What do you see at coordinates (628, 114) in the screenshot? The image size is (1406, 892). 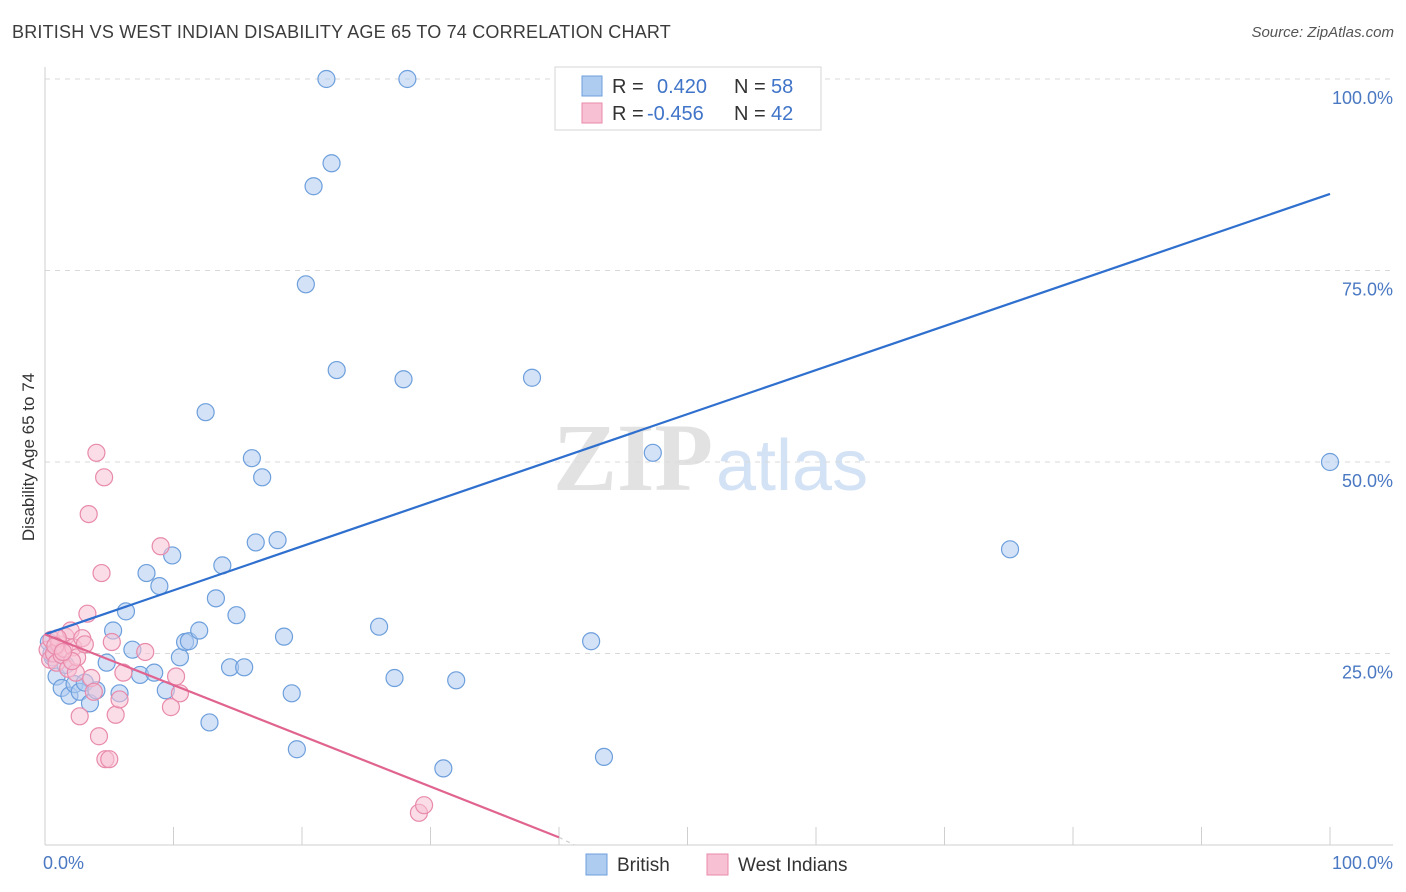 I see `legend-r-label-2: R =` at bounding box center [628, 114].